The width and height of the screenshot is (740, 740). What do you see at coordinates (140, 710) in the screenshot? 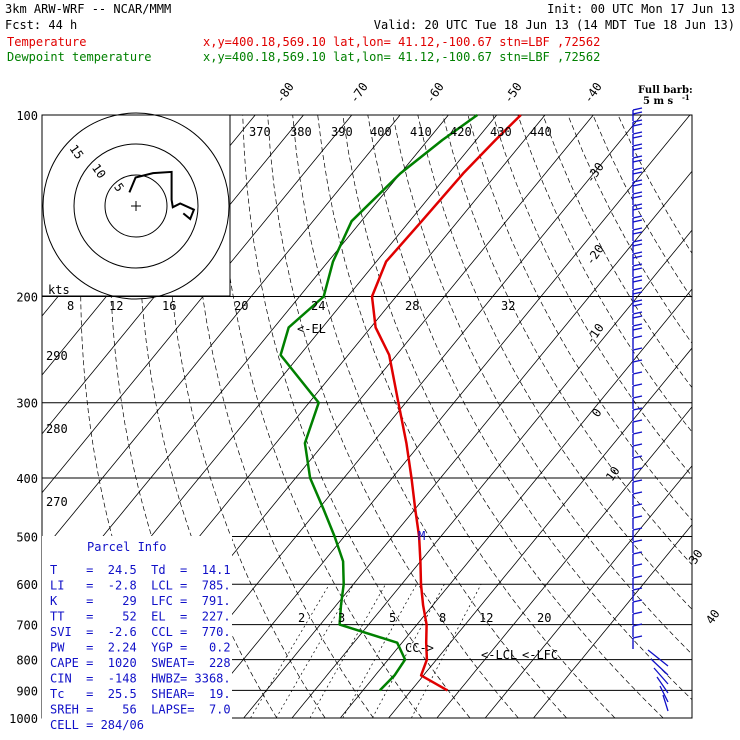
I see `parcel-row: SREH = 56 LAPSE= 7.0` at bounding box center [140, 710].